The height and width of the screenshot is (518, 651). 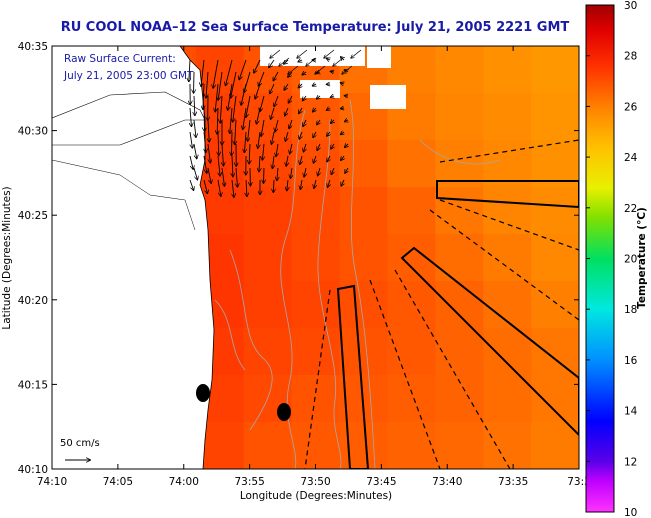 I want to click on x-axis-label: Longitude (Degrees:Minutes), so click(x=316, y=496).